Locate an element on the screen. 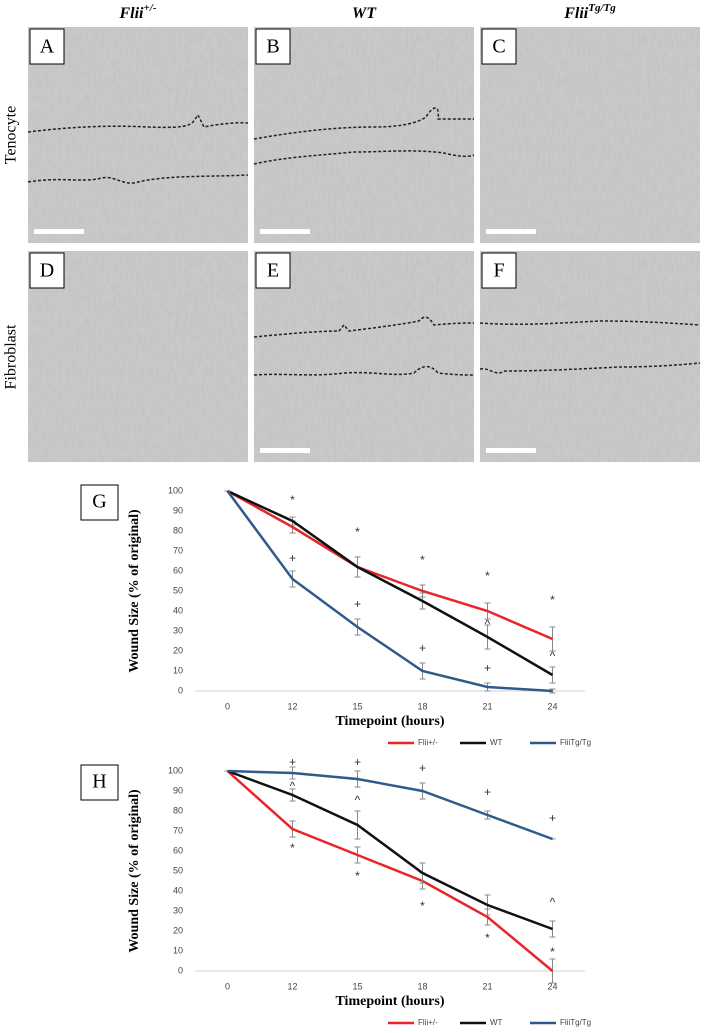 The width and height of the screenshot is (709, 1033). x-tick-label: 12 is located at coordinates (292, 706).